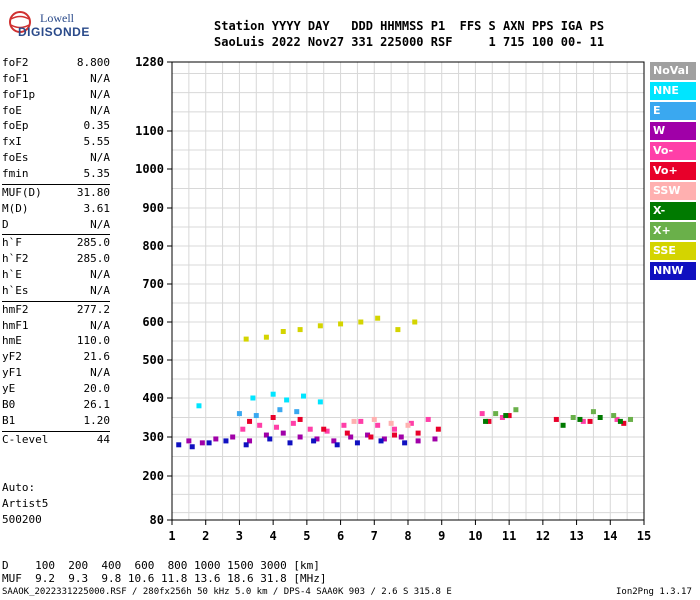  Describe the element at coordinates (149, 131) in the screenshot. I see `y-tick-label: 1100` at that location.